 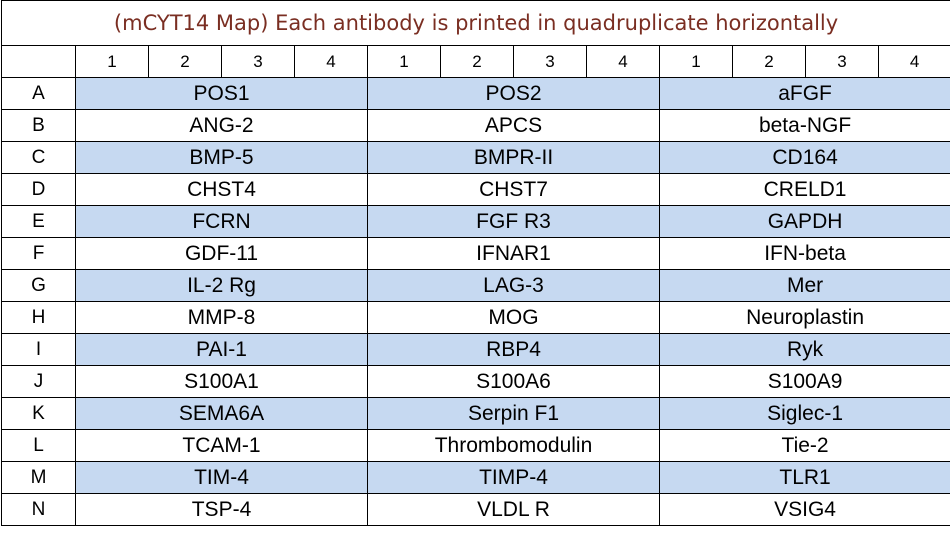 What do you see at coordinates (38, 93) in the screenshot?
I see `row-label: A` at bounding box center [38, 93].